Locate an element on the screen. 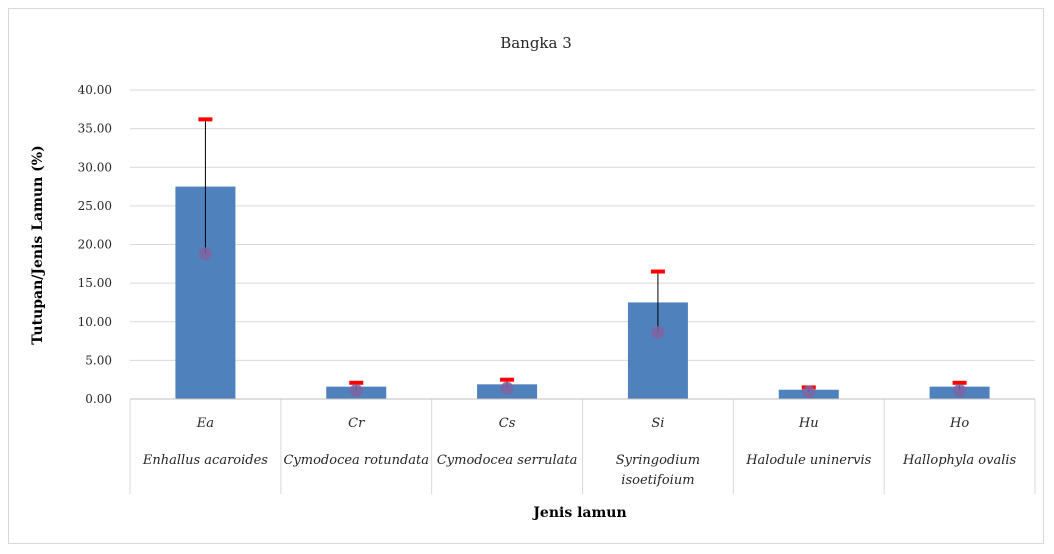  y-tick-label: 25.00 is located at coordinates (95, 206).